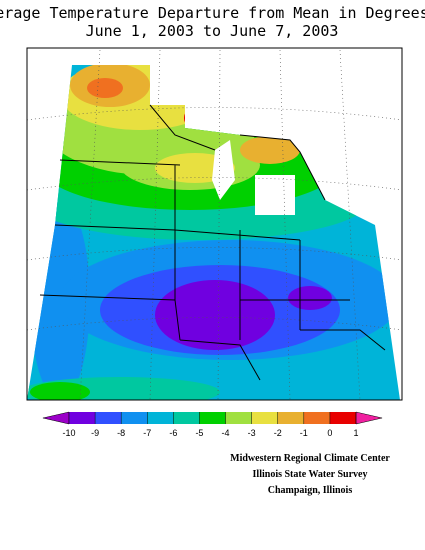 The height and width of the screenshot is (550, 425). What do you see at coordinates (252, 433) in the screenshot?
I see `legend-tick-label: -3` at bounding box center [252, 433].